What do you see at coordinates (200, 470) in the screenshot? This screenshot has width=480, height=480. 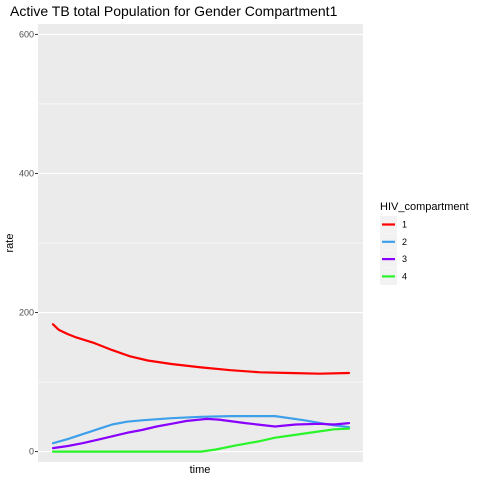 I see `x-axis-title: time` at bounding box center [200, 470].